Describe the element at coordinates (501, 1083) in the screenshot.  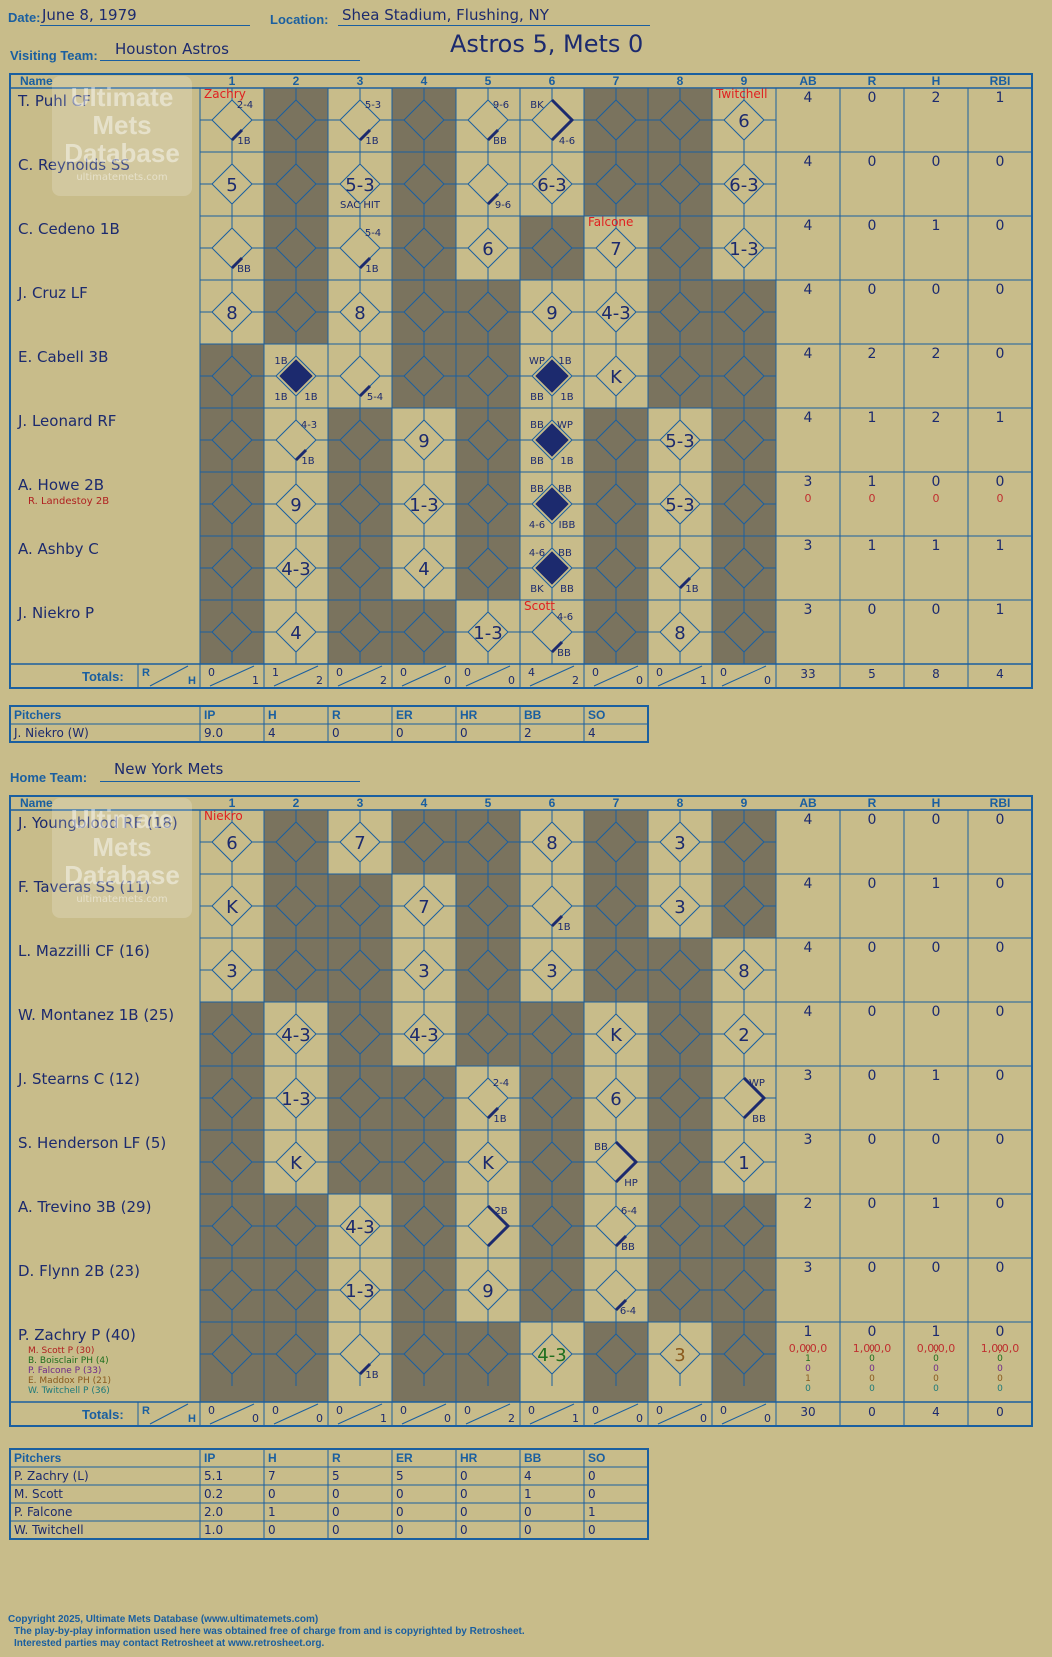
I see `play-note: 2-4` at that location.